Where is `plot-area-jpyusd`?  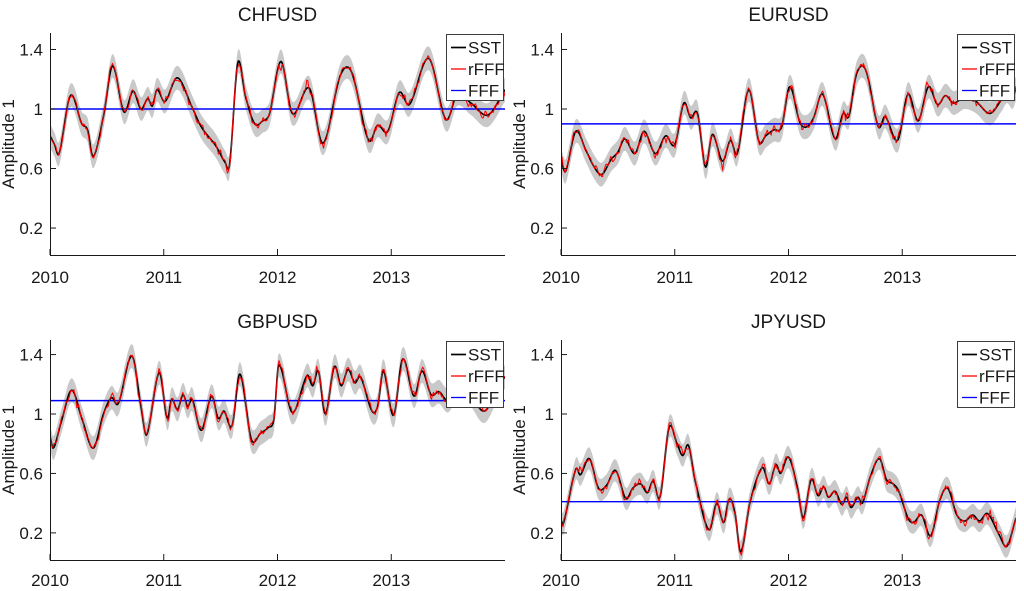 plot-area-jpyusd is located at coordinates (788, 487).